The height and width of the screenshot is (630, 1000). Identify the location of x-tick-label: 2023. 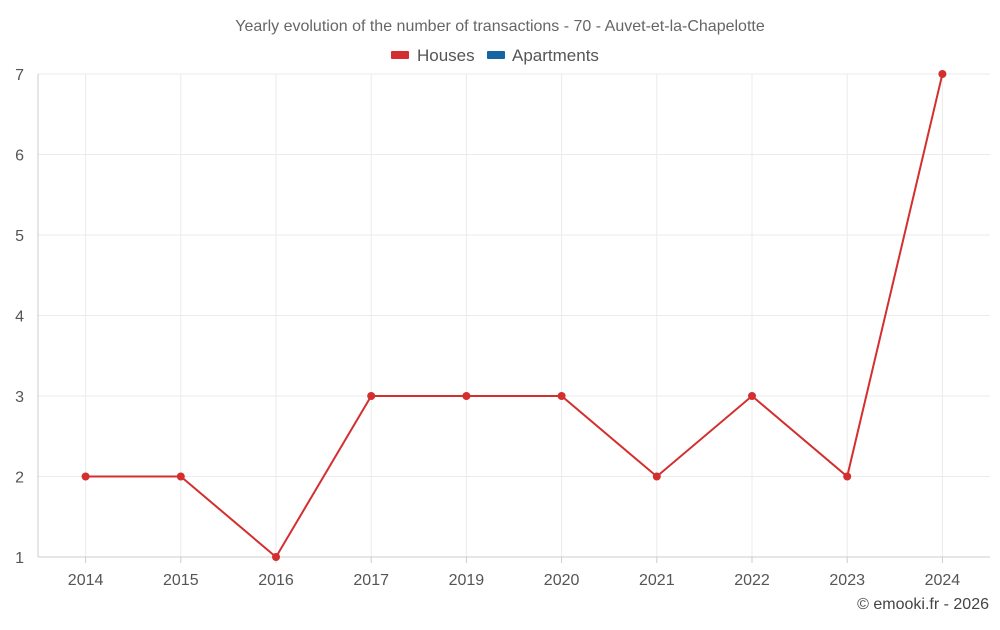
(847, 580).